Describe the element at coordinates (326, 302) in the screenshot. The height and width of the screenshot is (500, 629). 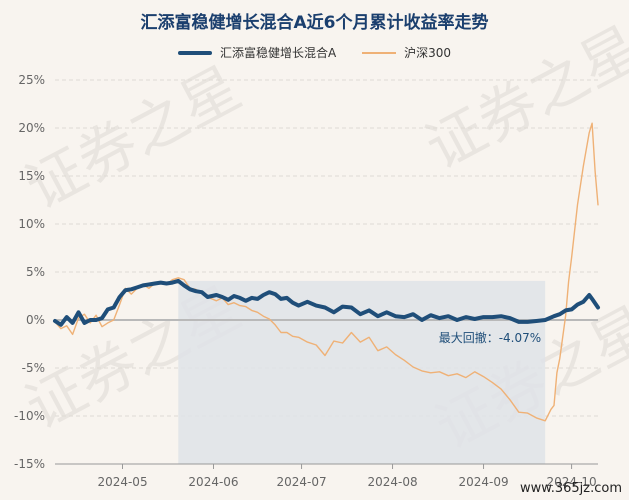
I see `series-line-fund` at that location.